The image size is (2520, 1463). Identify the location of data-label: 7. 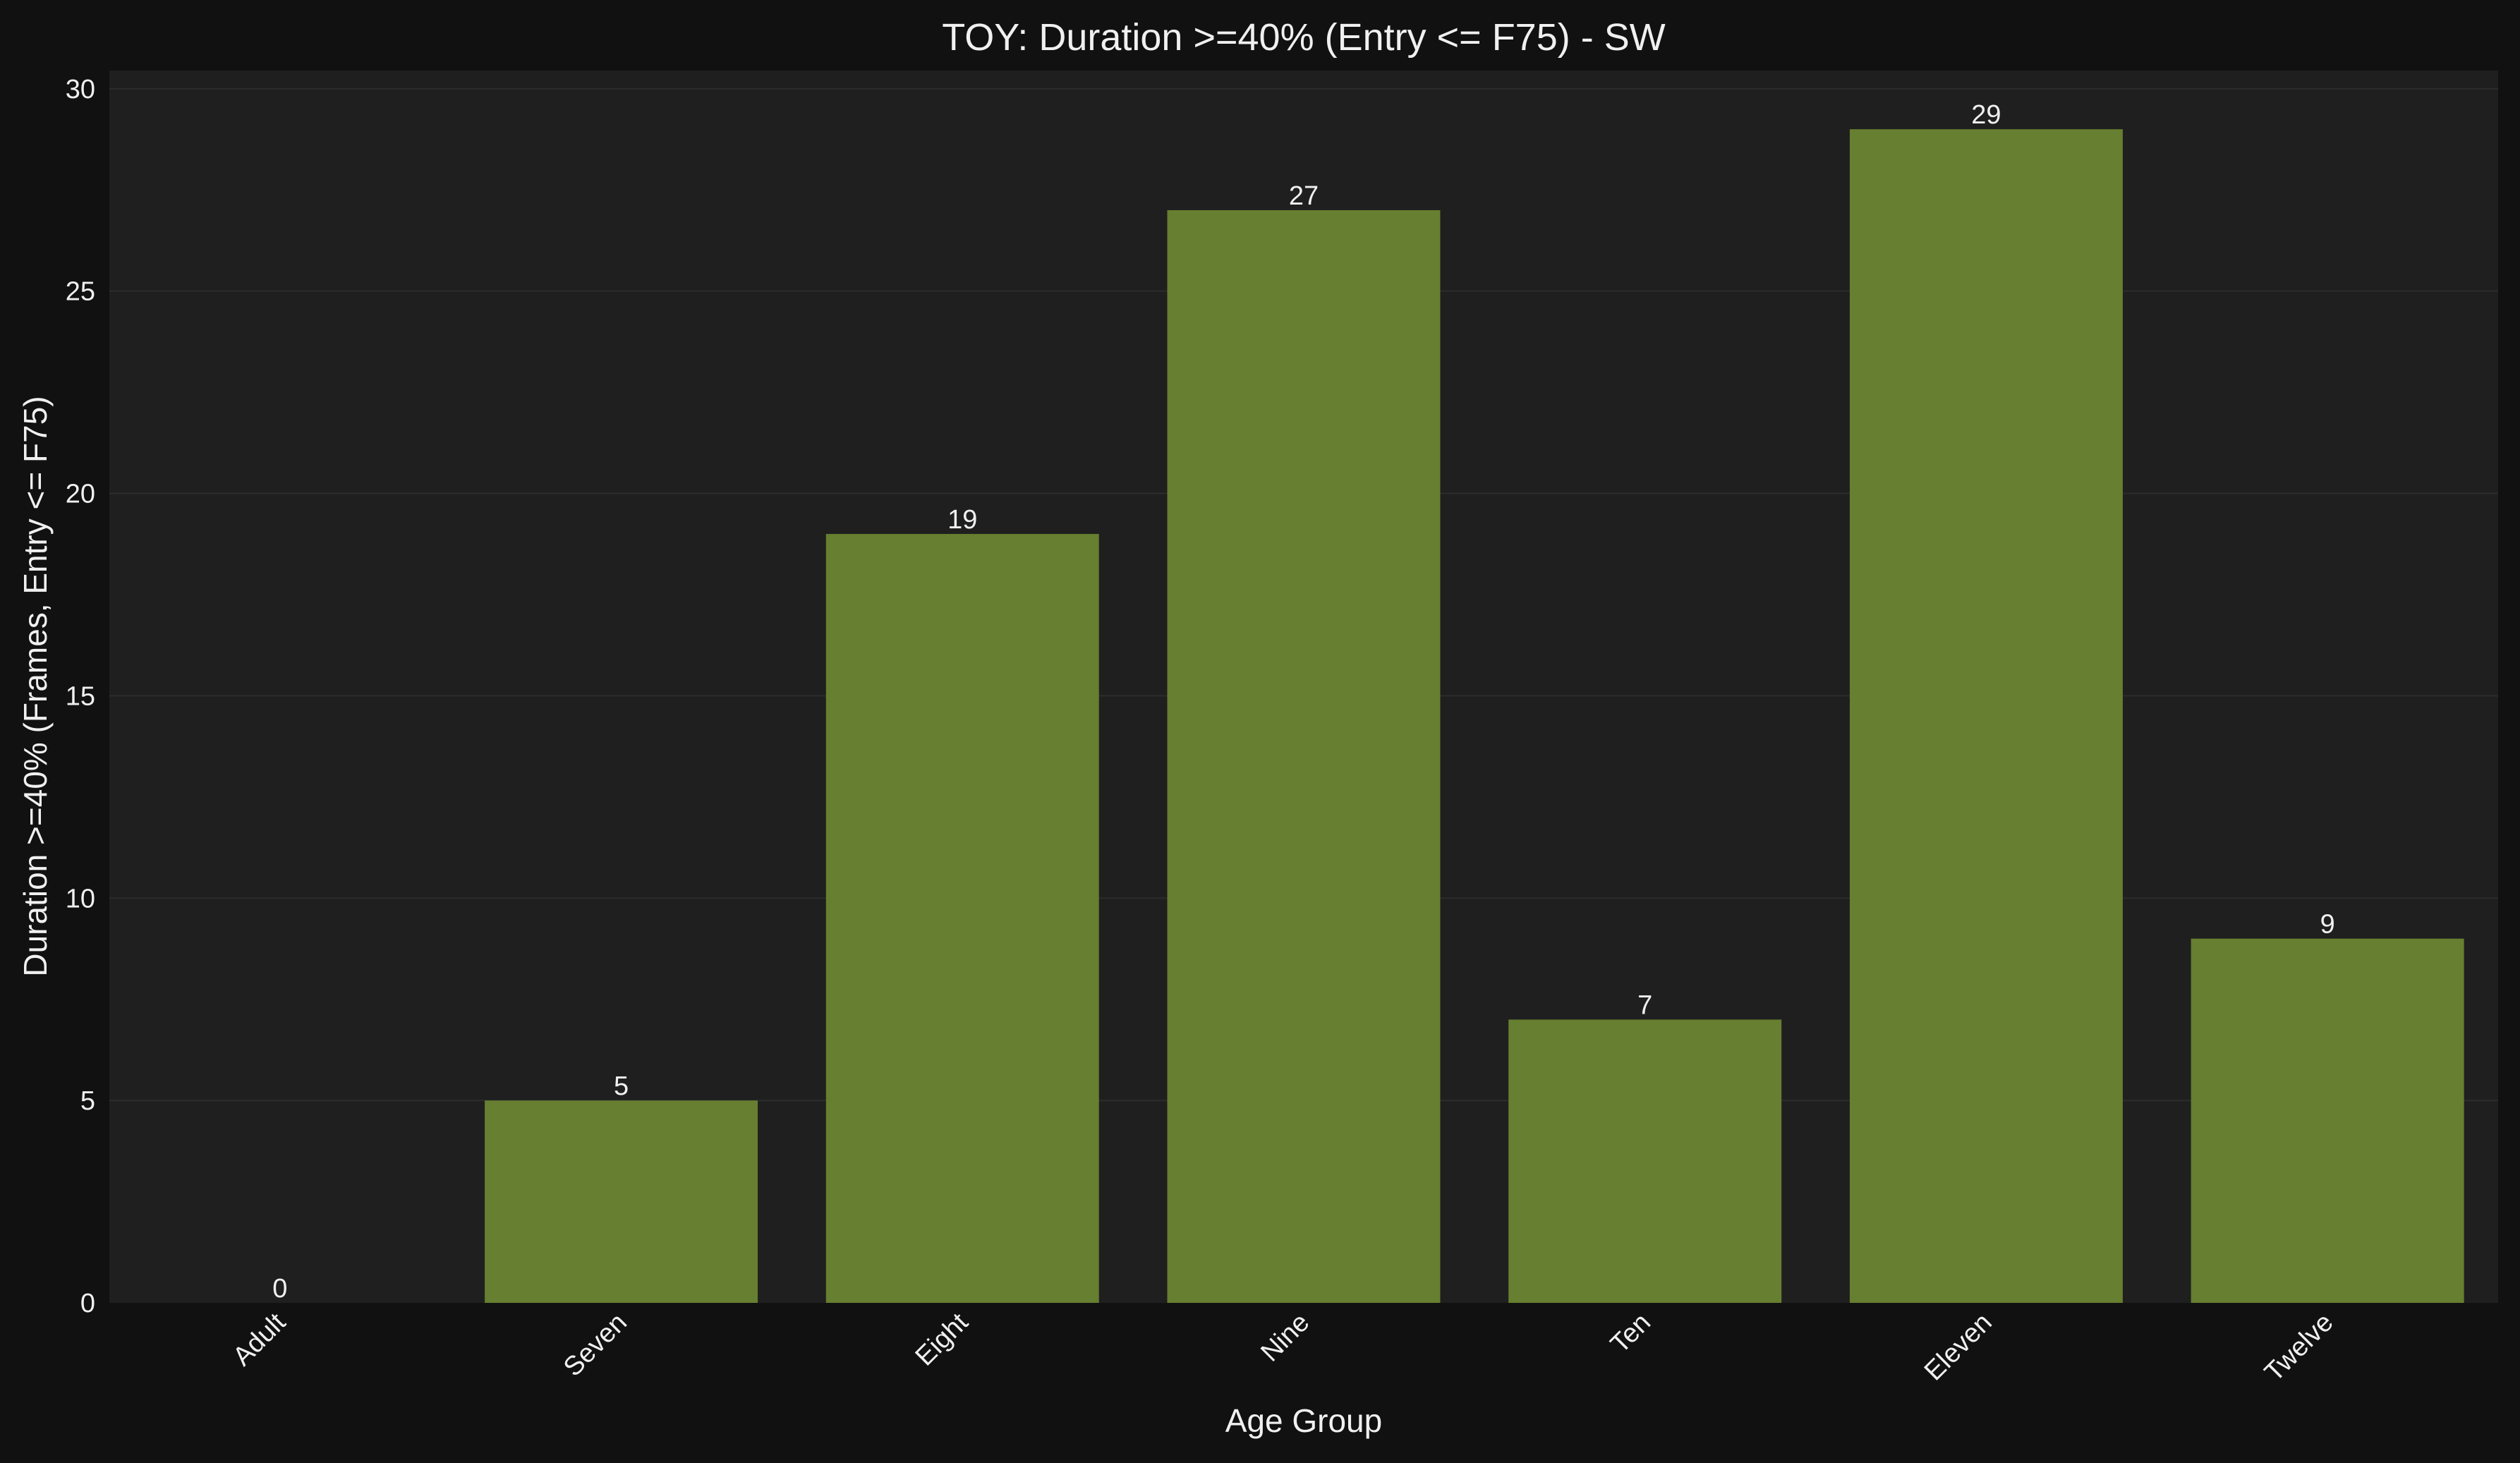
(1645, 1005).